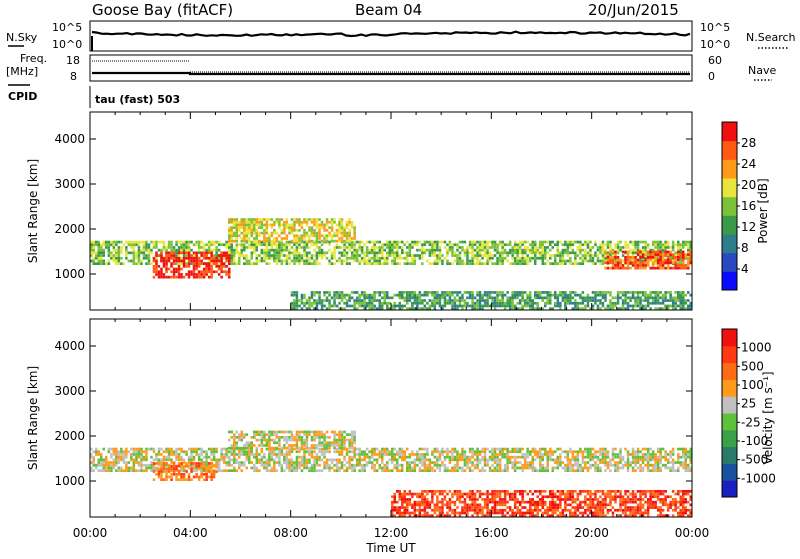 This screenshot has height=559, width=800. I want to click on power-colorbar-tick-label: 4, so click(745, 269).